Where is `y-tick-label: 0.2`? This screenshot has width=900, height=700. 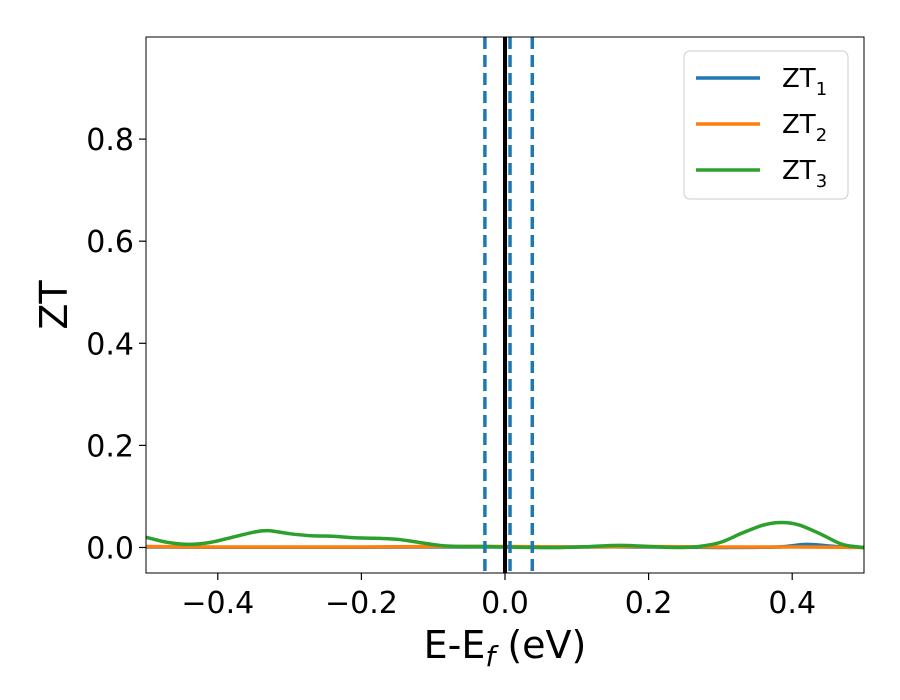 y-tick-label: 0.2 is located at coordinates (110, 446).